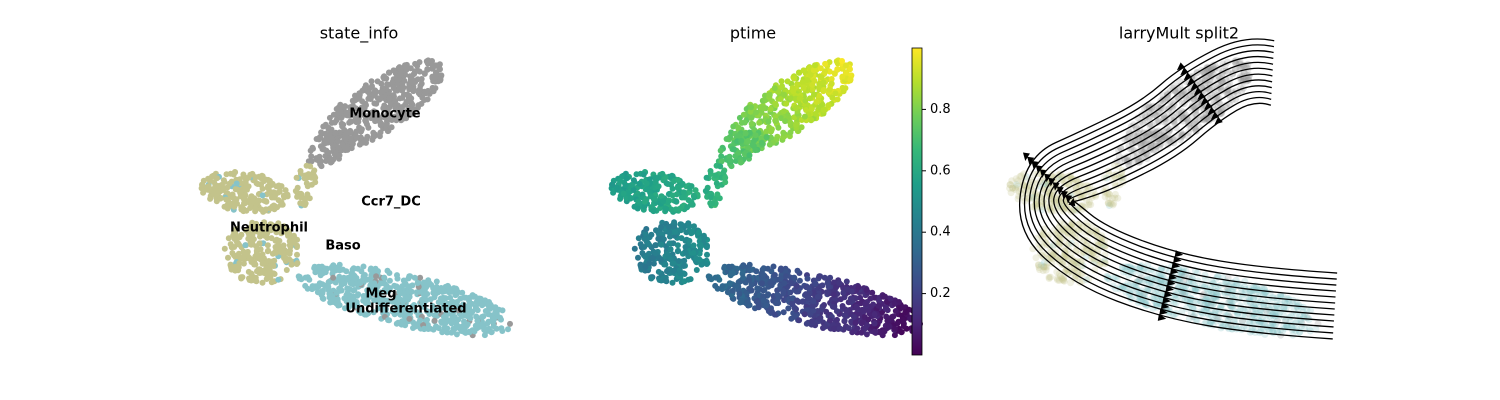 Image resolution: width=1500 pixels, height=400 pixels. I want to click on cluster-label: Neutrophil, so click(269, 228).